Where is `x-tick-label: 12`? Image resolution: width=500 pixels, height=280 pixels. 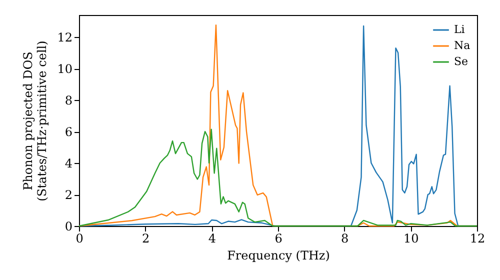
x-tick-label: 12 is located at coordinates (478, 239).